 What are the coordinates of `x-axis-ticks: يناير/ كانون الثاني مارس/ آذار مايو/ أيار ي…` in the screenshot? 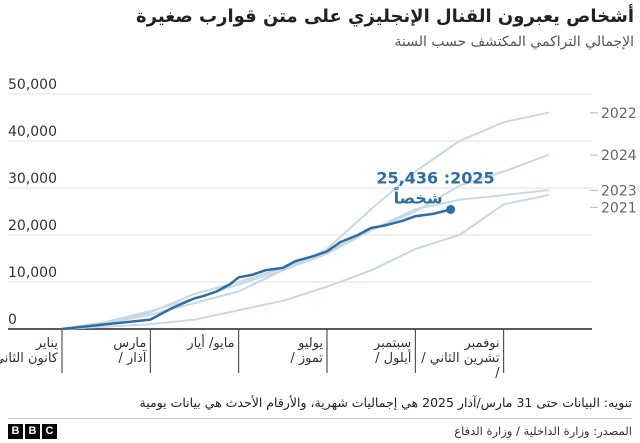 It's located at (252, 355).